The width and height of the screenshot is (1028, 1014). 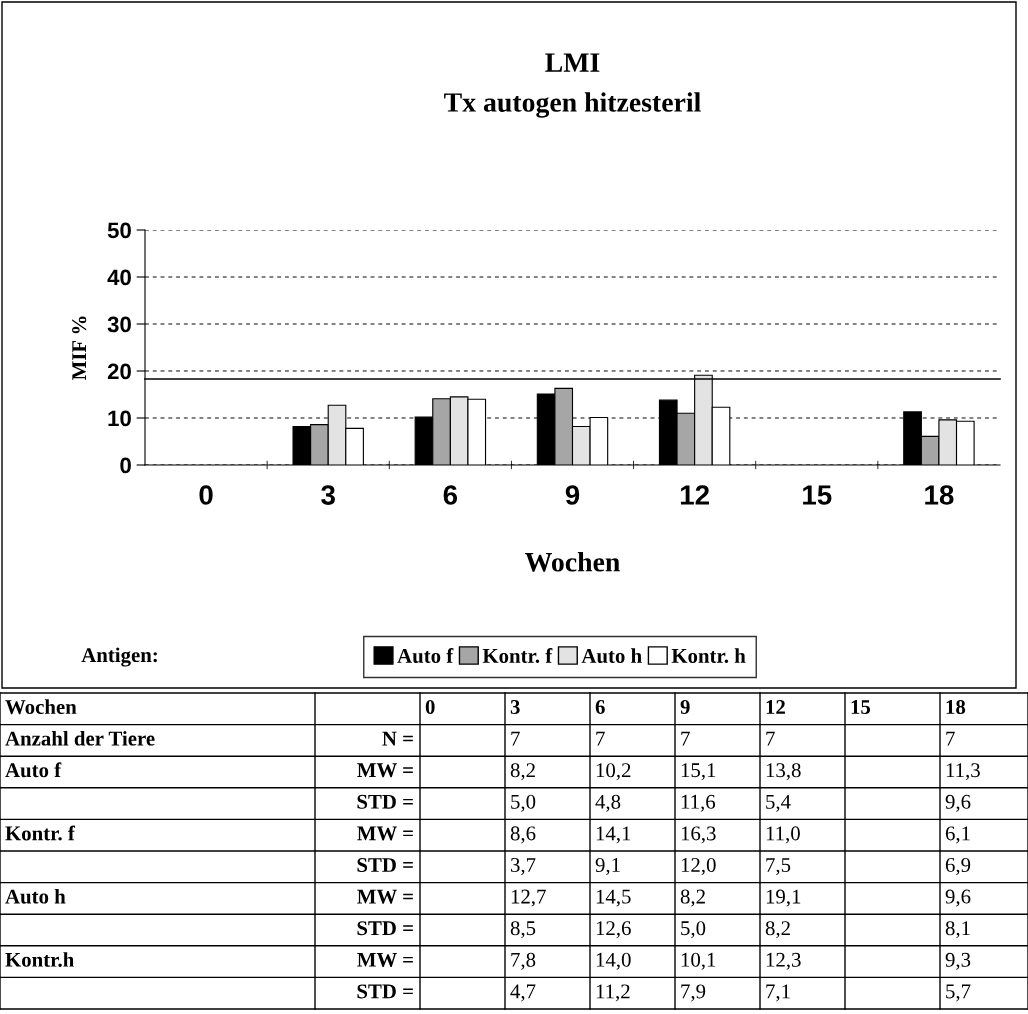 I want to click on text: 9,1, so click(x=607, y=867).